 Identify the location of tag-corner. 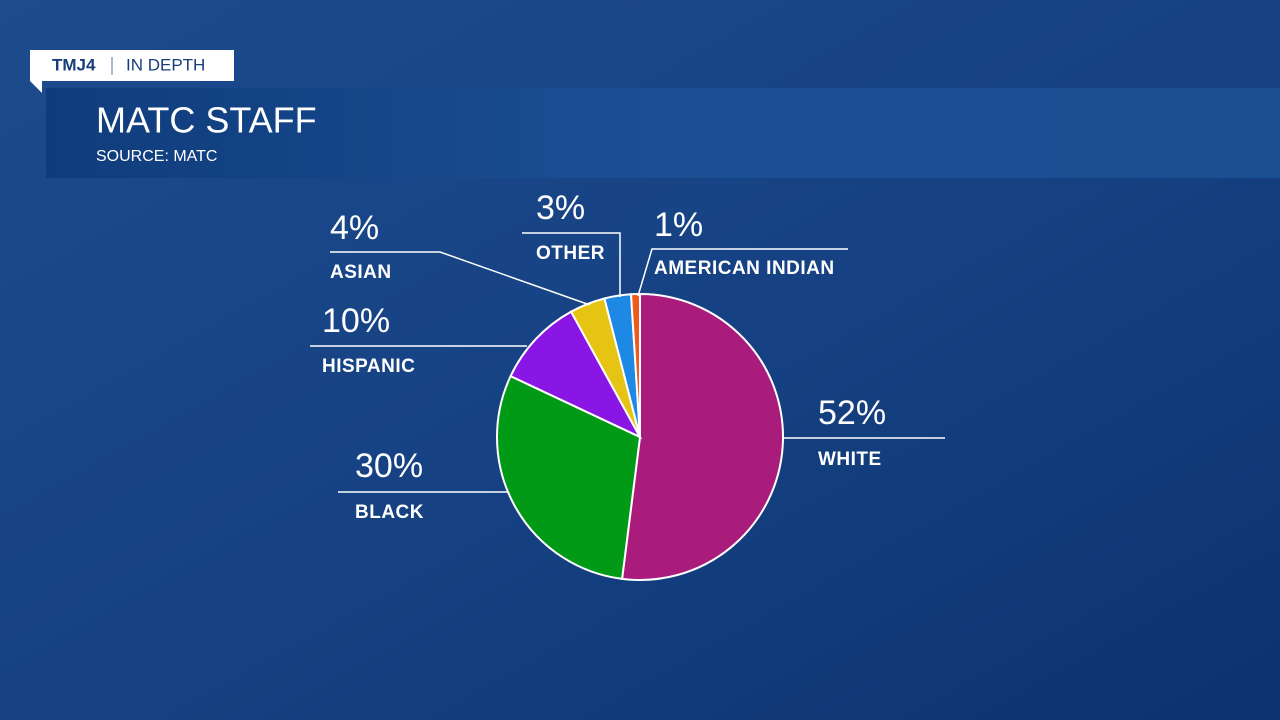
(36, 87).